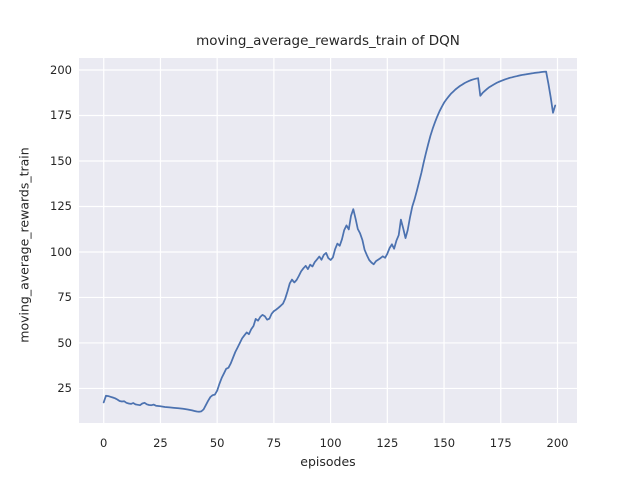 Image resolution: width=640 pixels, height=480 pixels. What do you see at coordinates (387, 443) in the screenshot?
I see `x-tick-label: 125` at bounding box center [387, 443].